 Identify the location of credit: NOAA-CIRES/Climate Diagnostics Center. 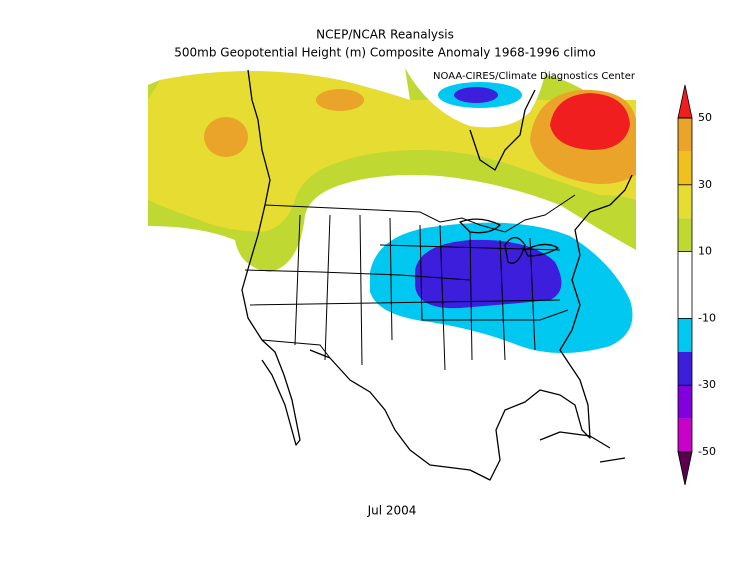
(534, 76).